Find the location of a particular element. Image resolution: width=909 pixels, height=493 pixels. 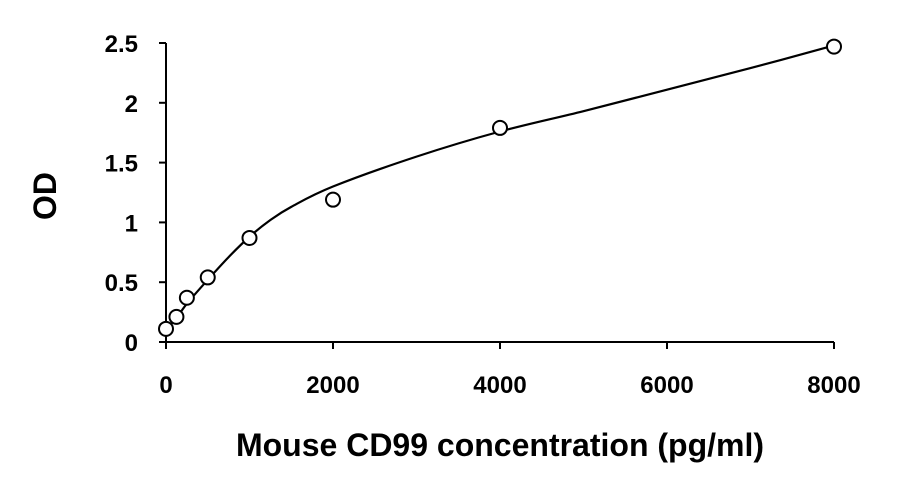

x-tick-label: 4000 is located at coordinates (499, 385).